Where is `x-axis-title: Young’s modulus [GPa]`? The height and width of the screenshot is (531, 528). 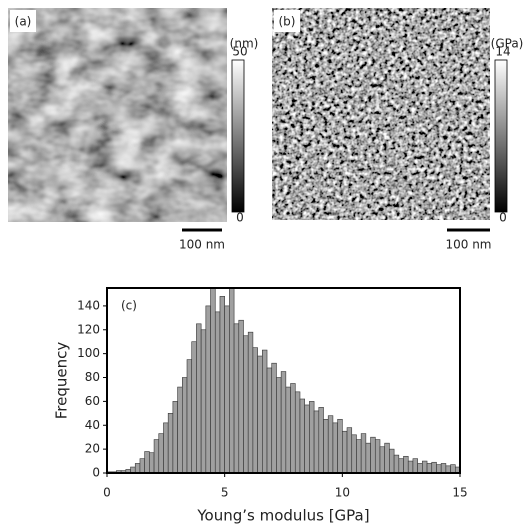 x-axis-title: Young’s modulus [GPa] is located at coordinates (282, 516).